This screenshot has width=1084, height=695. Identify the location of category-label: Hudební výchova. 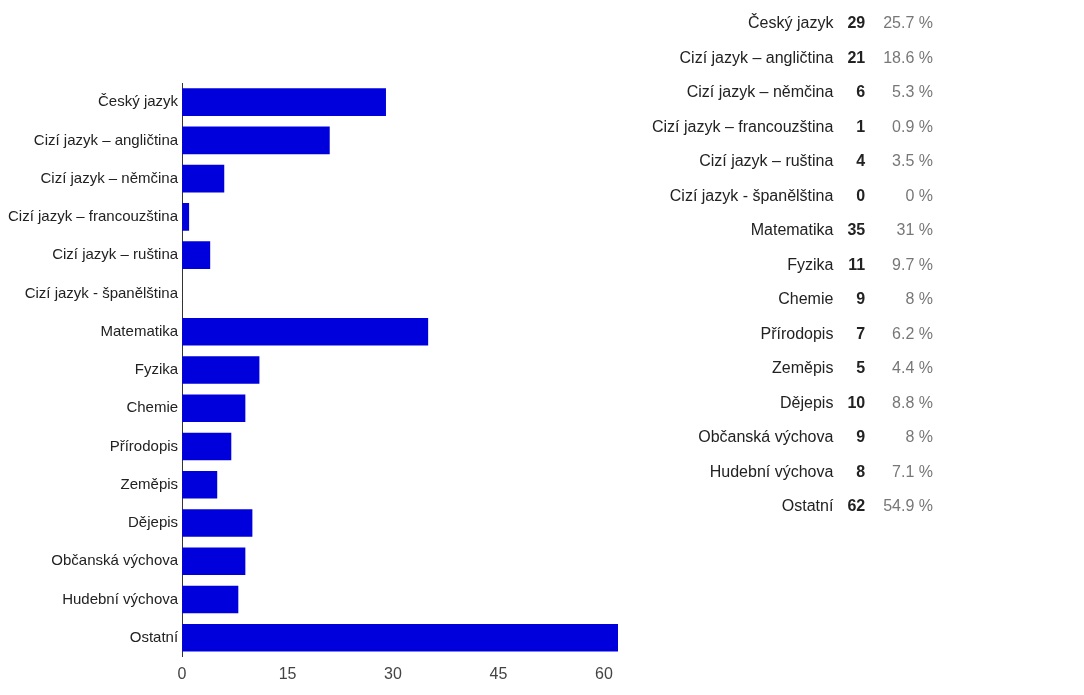
(771, 471).